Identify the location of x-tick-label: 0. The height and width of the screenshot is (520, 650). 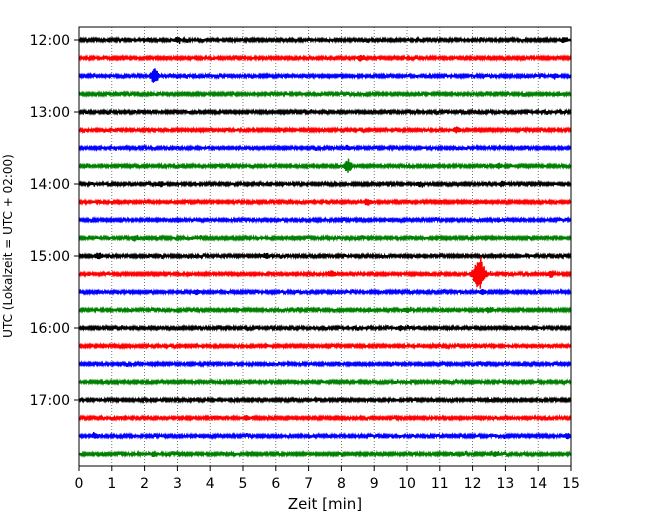
(79, 484).